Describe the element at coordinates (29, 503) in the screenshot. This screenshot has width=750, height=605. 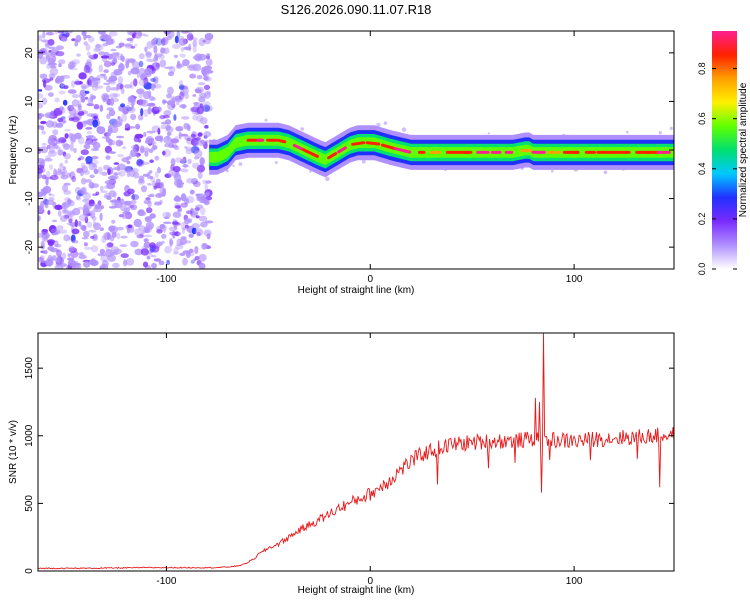
I see `snr-y-tick-label: 500` at that location.